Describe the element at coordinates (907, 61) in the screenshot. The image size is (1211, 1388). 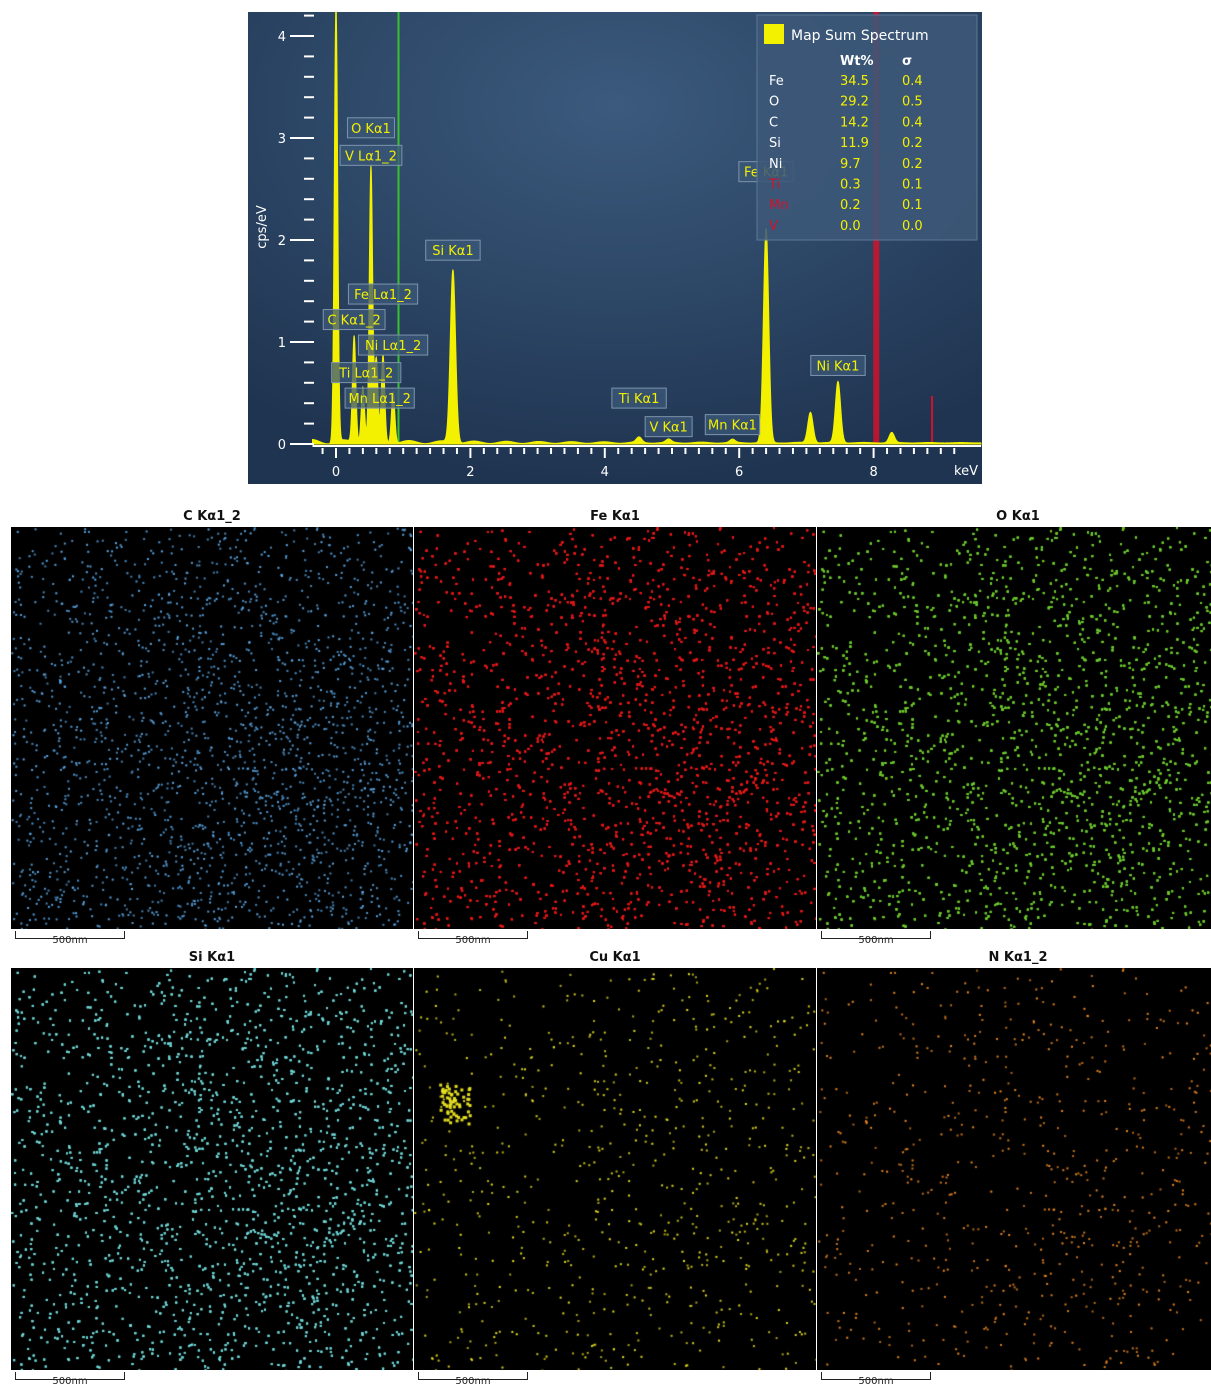
I see `legend-column-header: σ` at that location.